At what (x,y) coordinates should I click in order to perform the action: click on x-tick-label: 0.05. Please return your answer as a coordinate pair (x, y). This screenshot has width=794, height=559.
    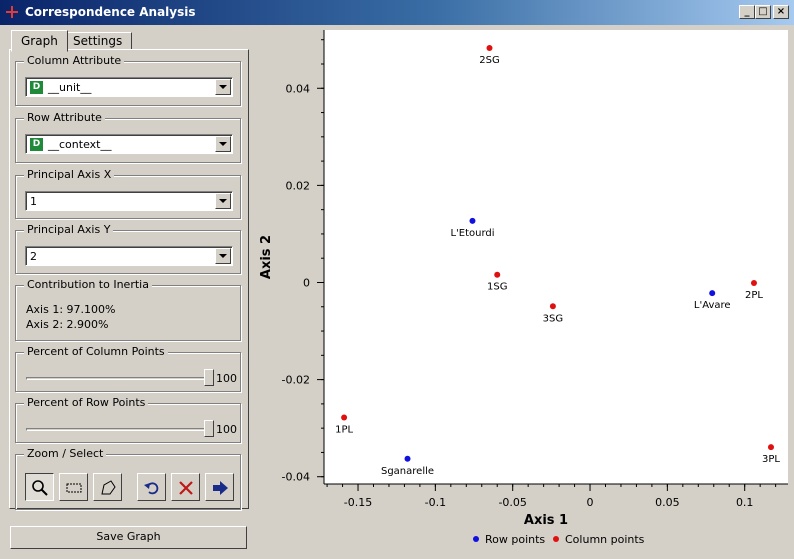
    Looking at the image, I should click on (667, 502).